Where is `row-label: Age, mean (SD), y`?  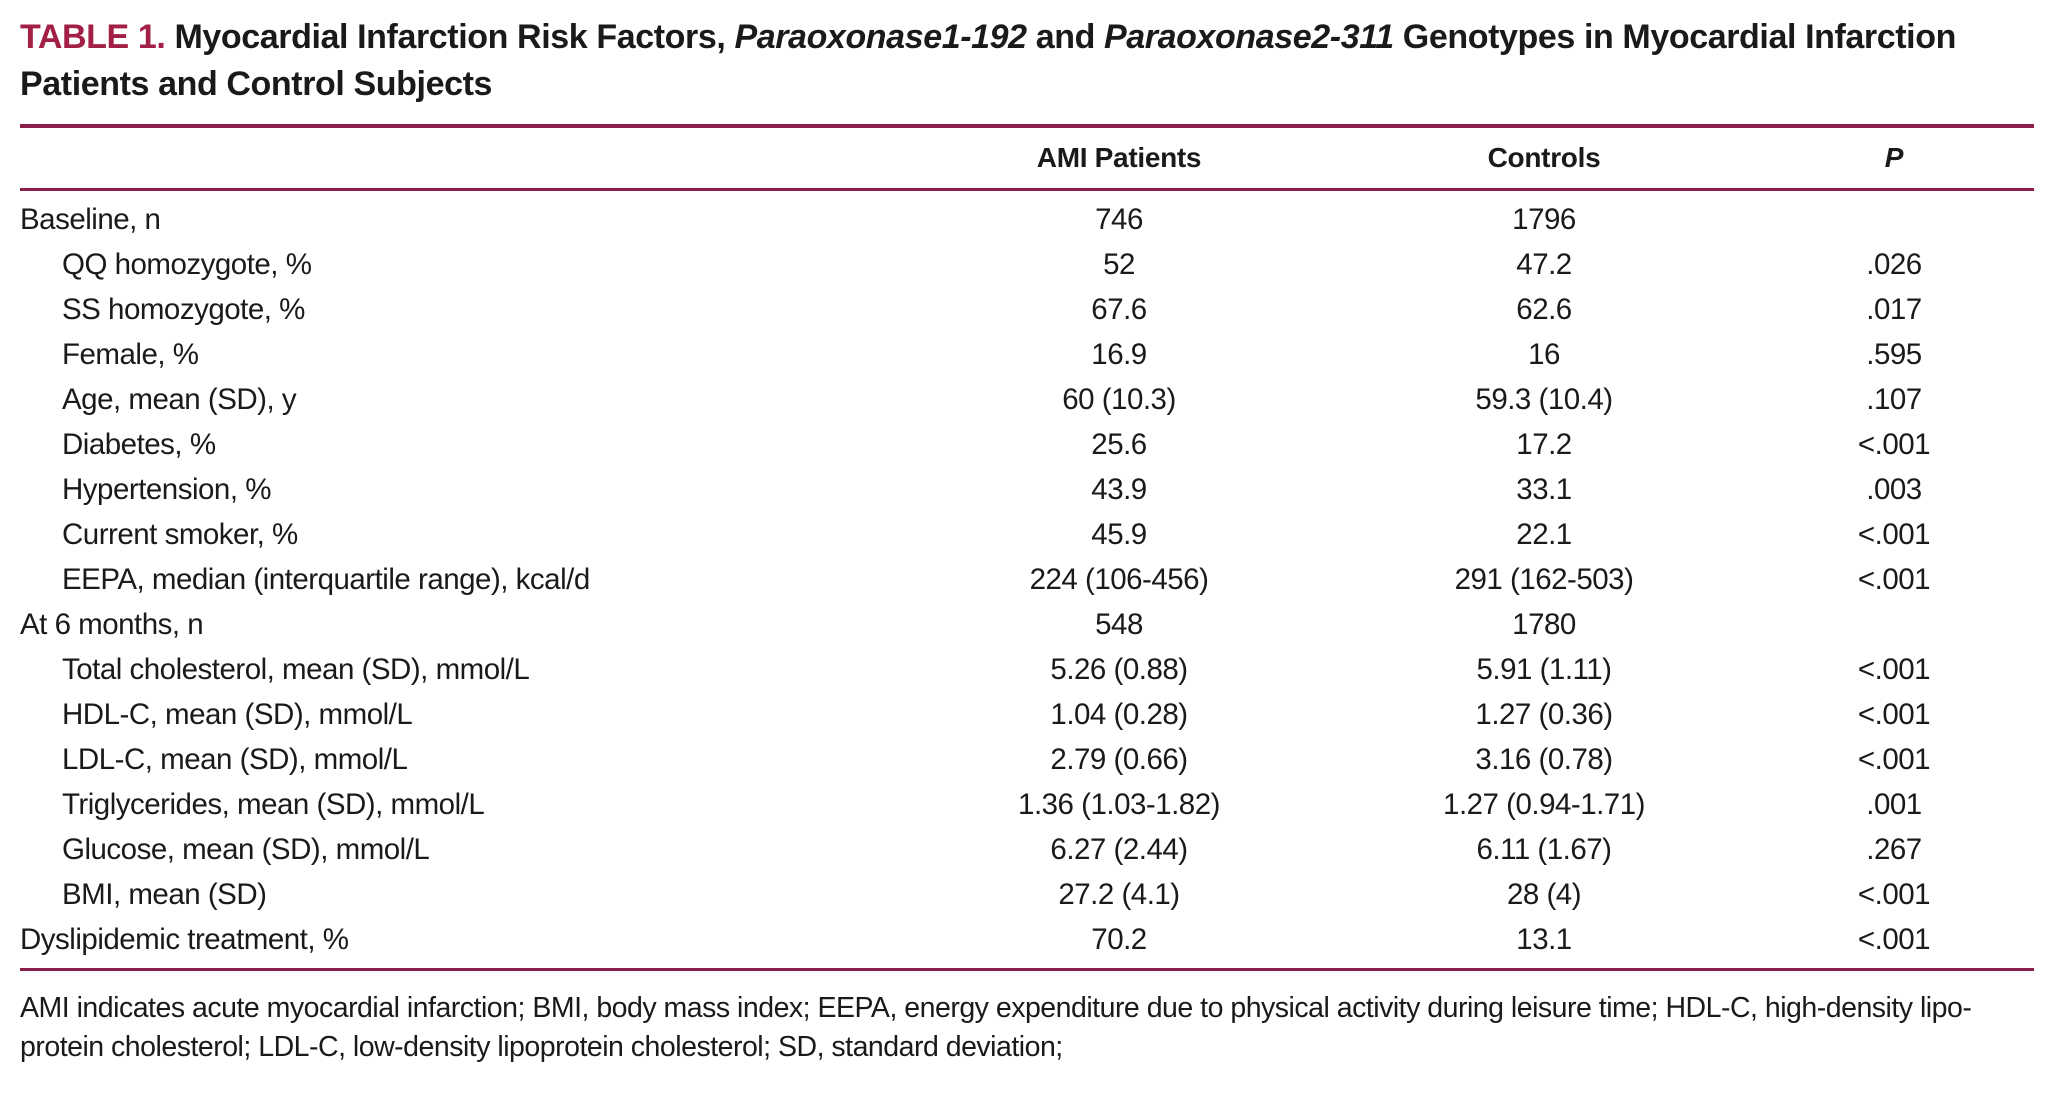 row-label: Age, mean (SD), y is located at coordinates (179, 399).